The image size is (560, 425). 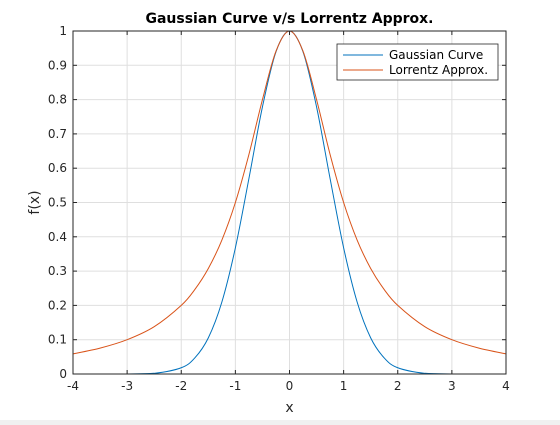 I want to click on x-tick-label: 1, so click(x=344, y=386).